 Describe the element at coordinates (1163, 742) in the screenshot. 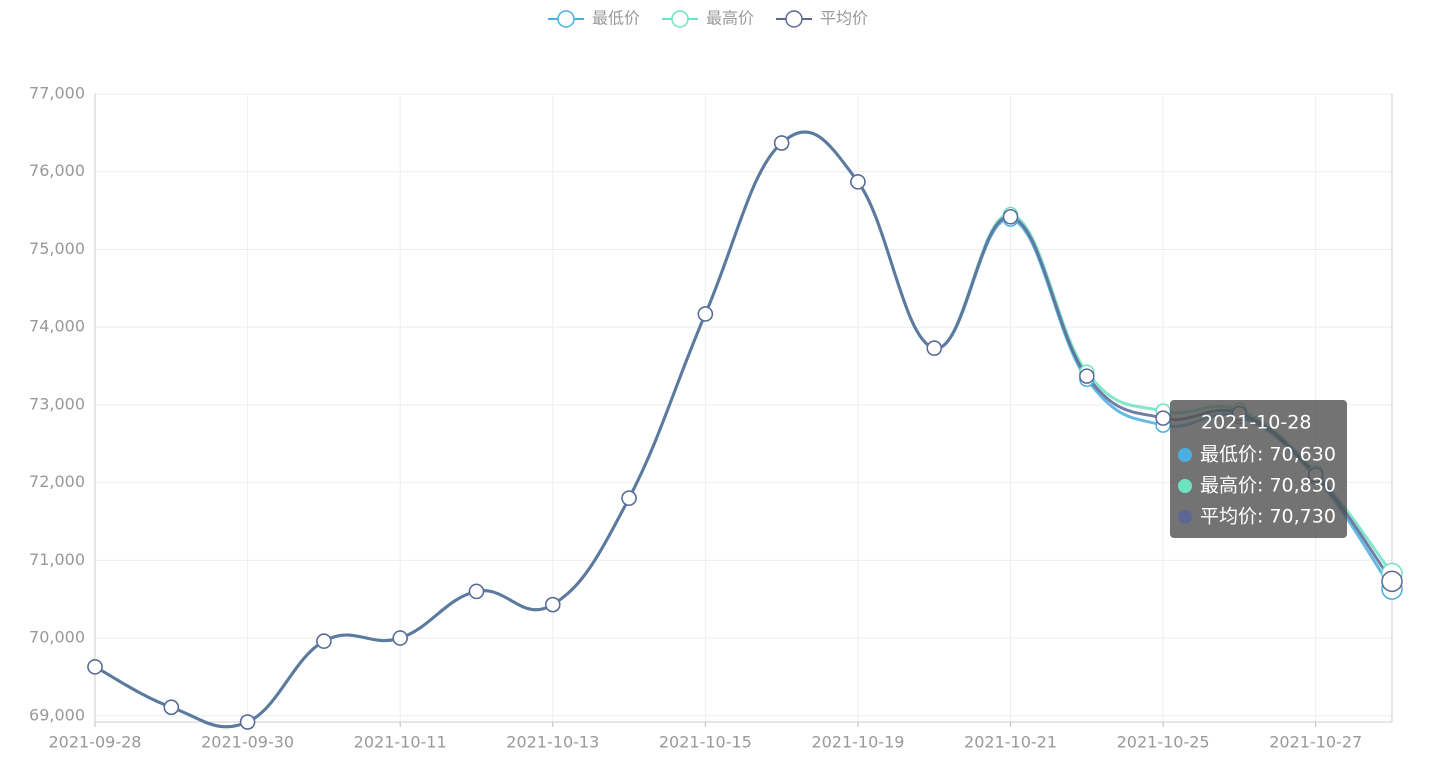

I see `x-tick-label: 2021-10-25` at that location.